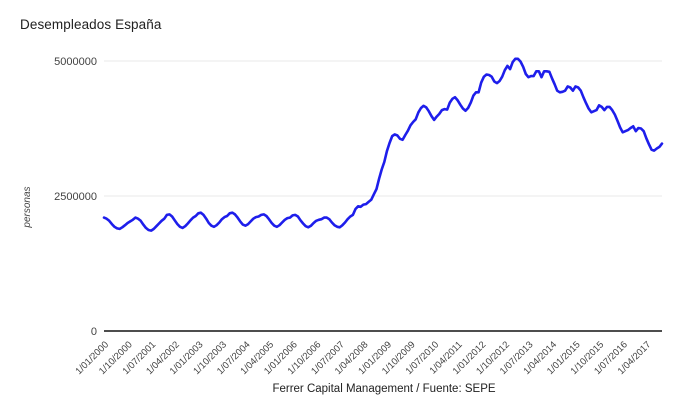 The image size is (680, 420). I want to click on y-tick-label: 0, so click(94, 332).